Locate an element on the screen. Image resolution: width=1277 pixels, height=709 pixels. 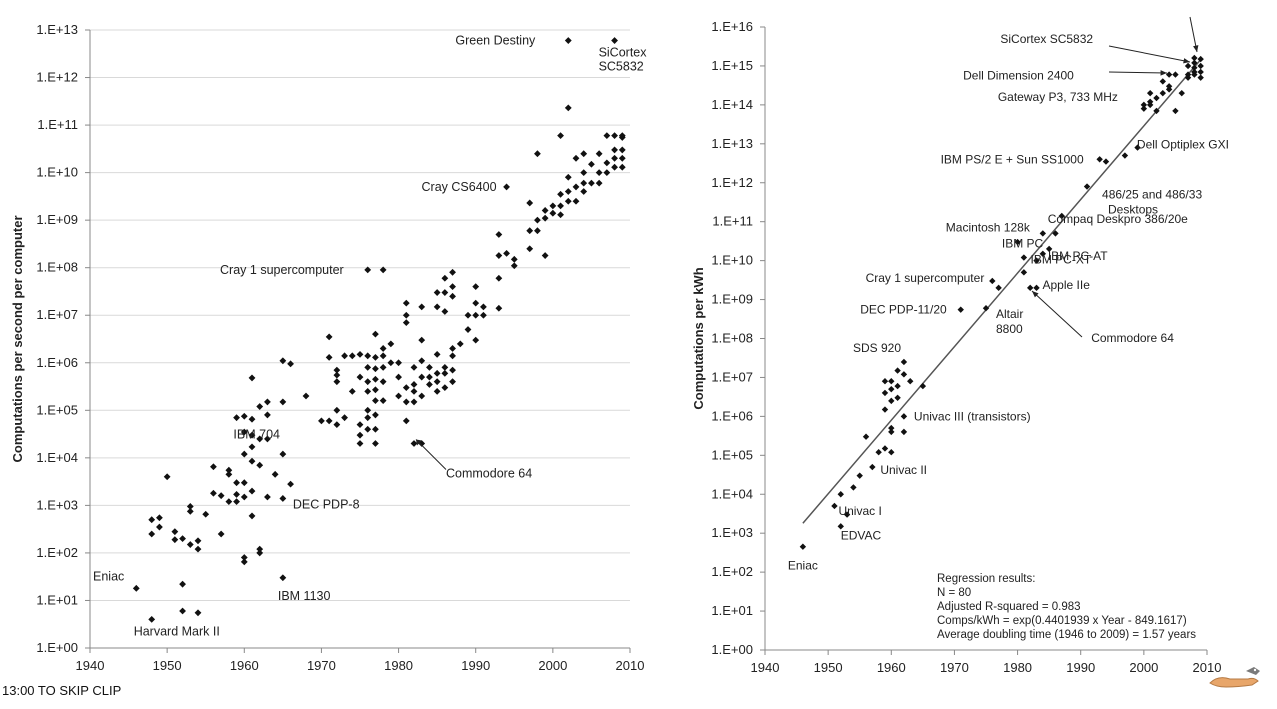
x-tick-label: 2000 is located at coordinates (552, 665).